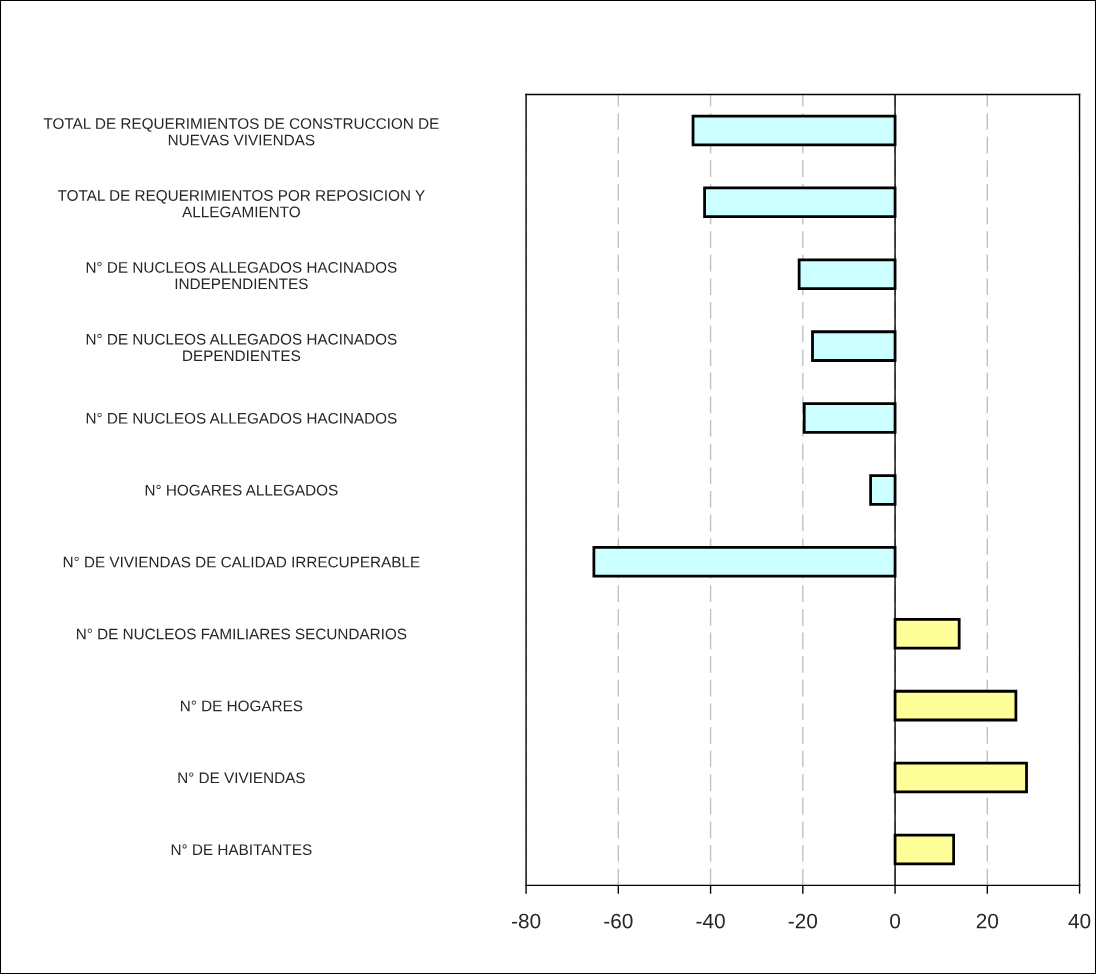 The width and height of the screenshot is (1096, 974). What do you see at coordinates (241, 275) in the screenshot?
I see `y-tick-label: N° DE NUCLEOS ALLEGADOS HACINADOS INDEPENDIENTES` at bounding box center [241, 275].